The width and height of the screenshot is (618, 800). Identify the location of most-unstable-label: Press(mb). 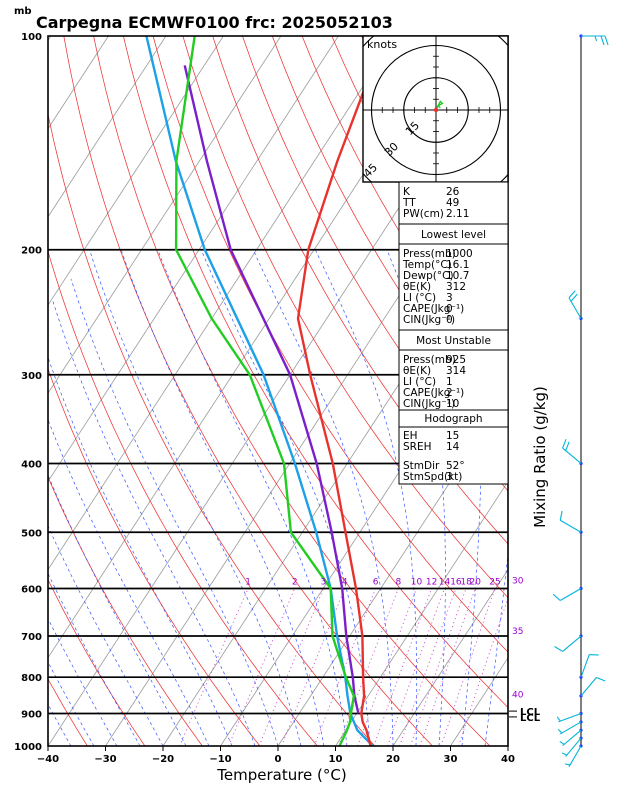
(429, 360).